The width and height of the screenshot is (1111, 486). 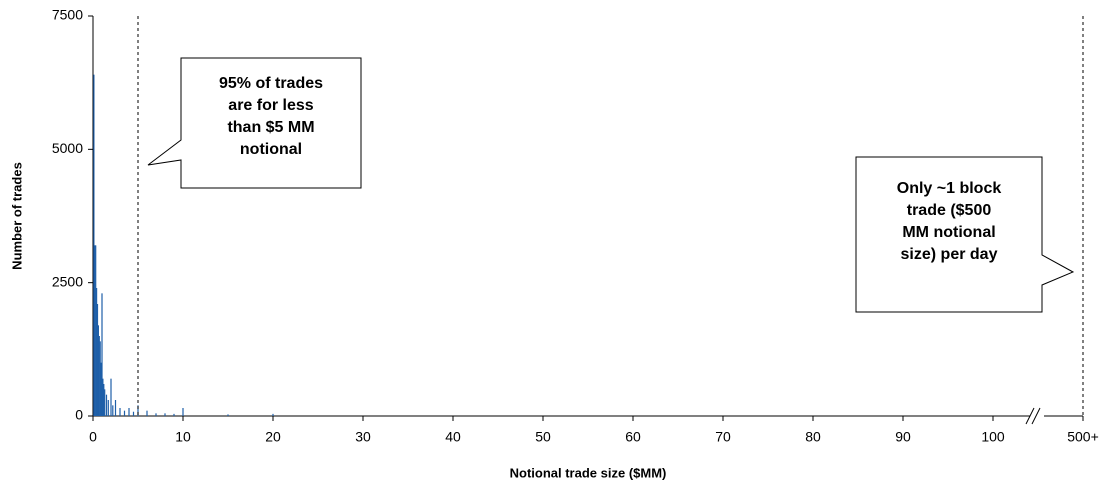 I want to click on x-tick-label: 100, so click(x=993, y=437).